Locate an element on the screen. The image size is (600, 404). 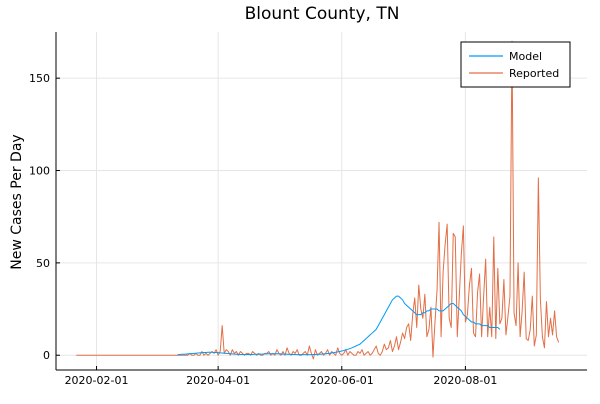
legend-label-reported: Reported is located at coordinates (534, 73).